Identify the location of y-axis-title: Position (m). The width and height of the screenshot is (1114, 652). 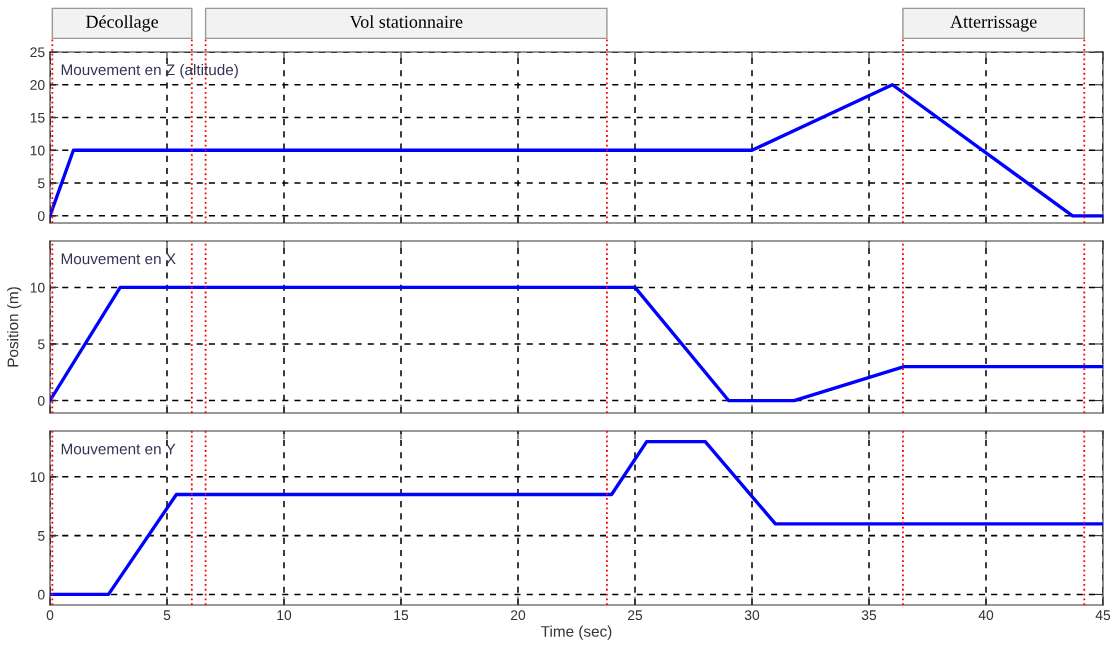
(14, 327).